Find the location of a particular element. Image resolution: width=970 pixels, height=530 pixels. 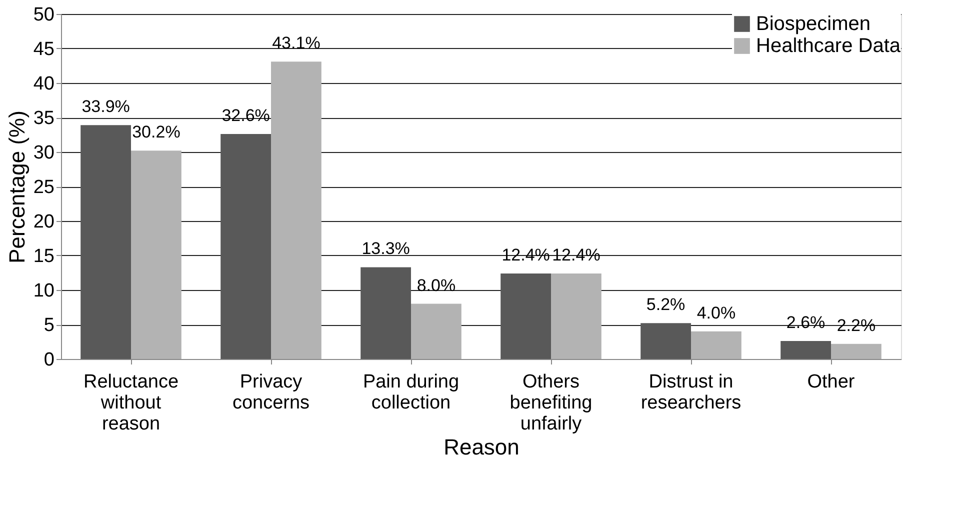

y-tick-label: 20 is located at coordinates (43, 222).